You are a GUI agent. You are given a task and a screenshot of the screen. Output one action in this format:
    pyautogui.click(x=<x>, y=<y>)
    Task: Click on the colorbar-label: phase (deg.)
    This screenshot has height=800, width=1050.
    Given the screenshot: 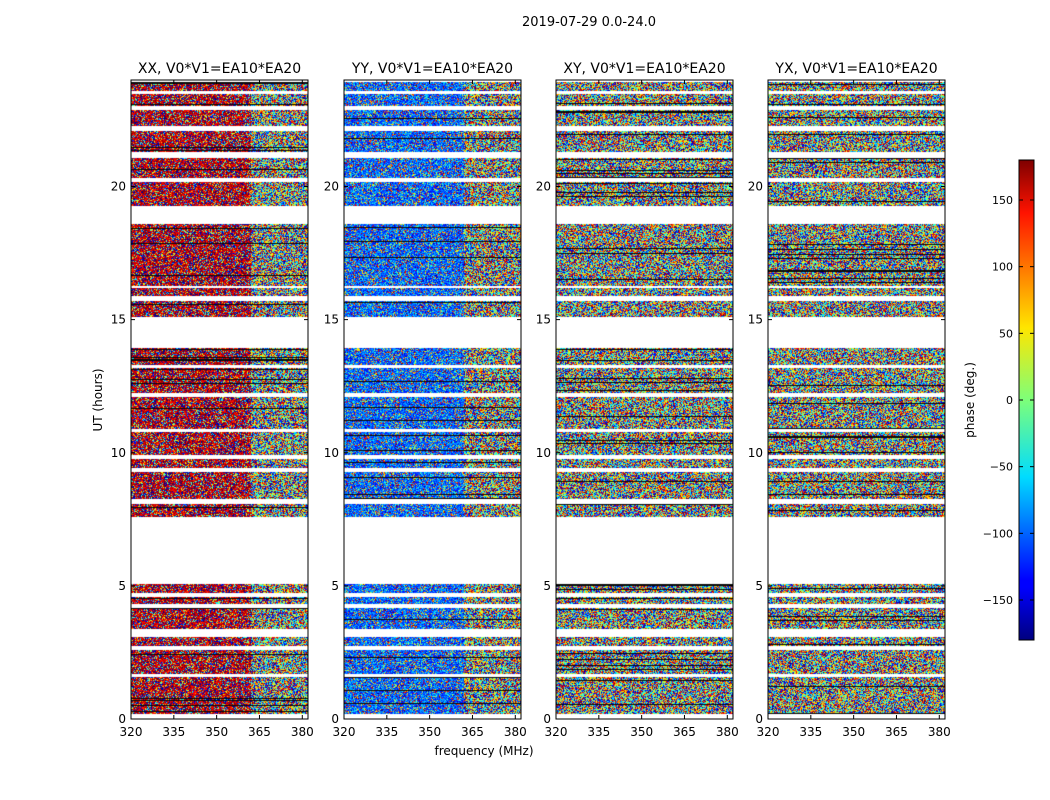 What is the action you would take?
    pyautogui.click(x=970, y=400)
    